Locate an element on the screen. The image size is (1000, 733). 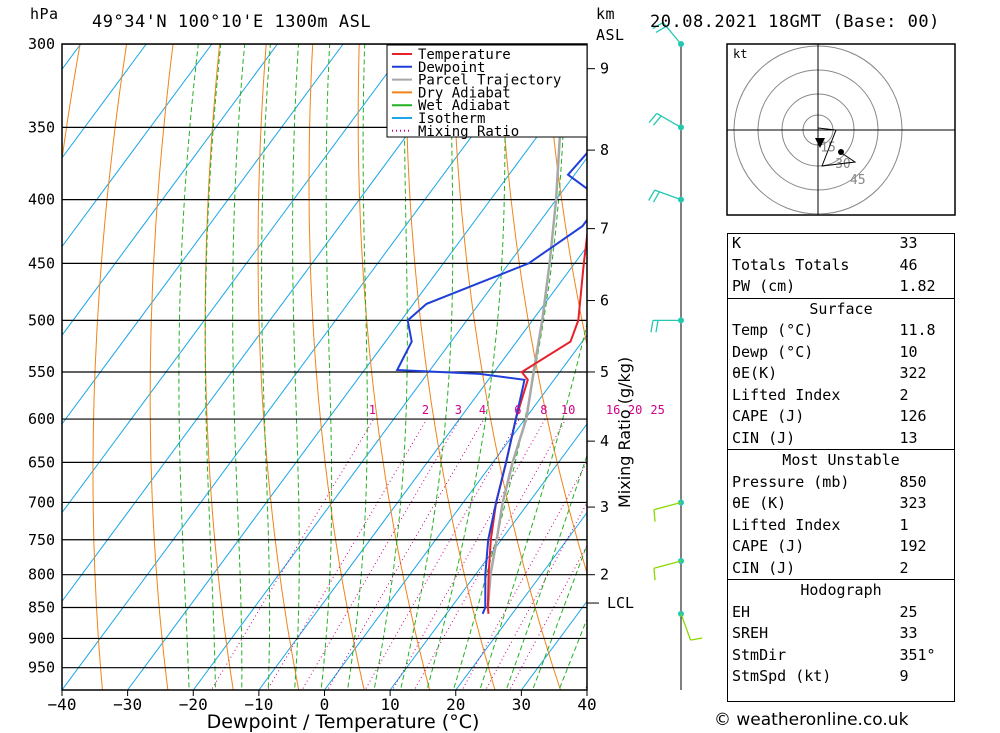
temperature-tick-label: 20 is located at coordinates (455, 704).